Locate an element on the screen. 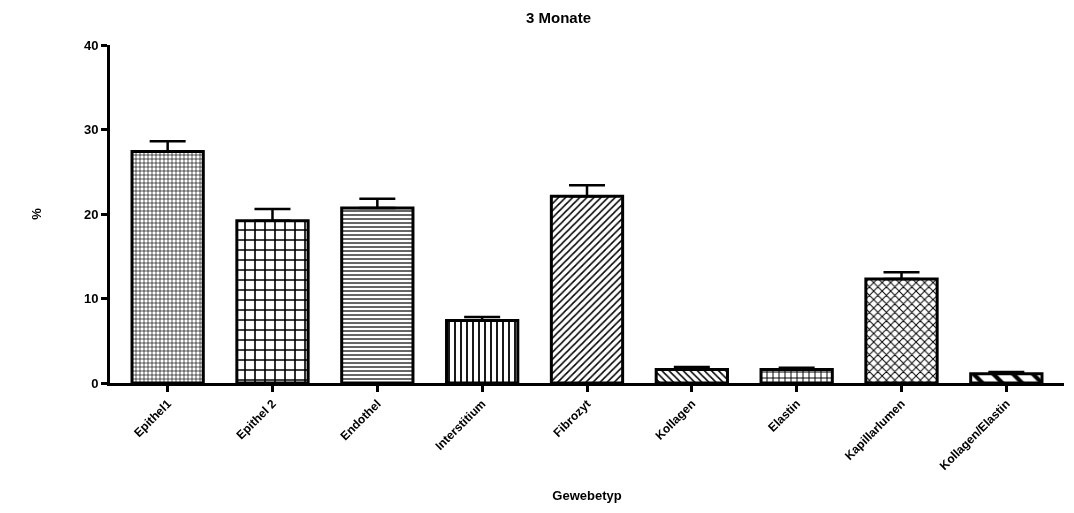 The height and width of the screenshot is (513, 1074). y-axis-title: % is located at coordinates (36, 213).